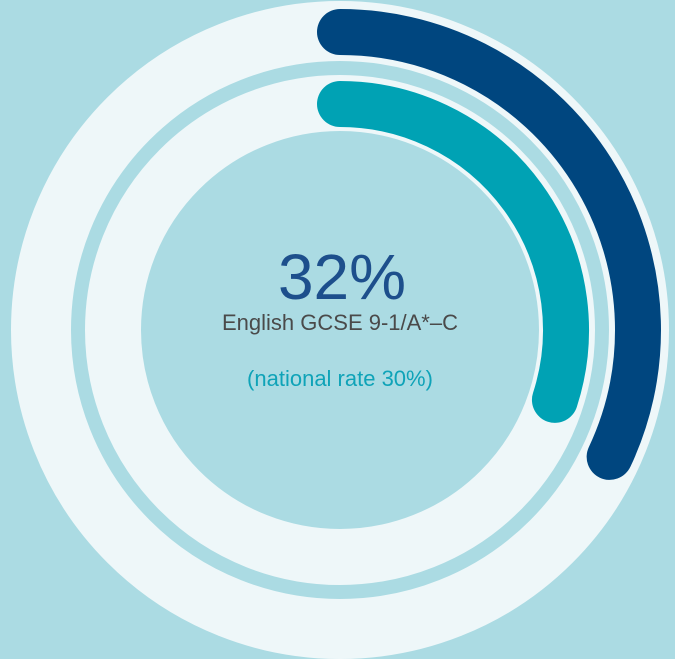 This screenshot has height=659, width=675. What do you see at coordinates (340, 378) in the screenshot?
I see `national-rate-label: (national rate 30%)` at bounding box center [340, 378].